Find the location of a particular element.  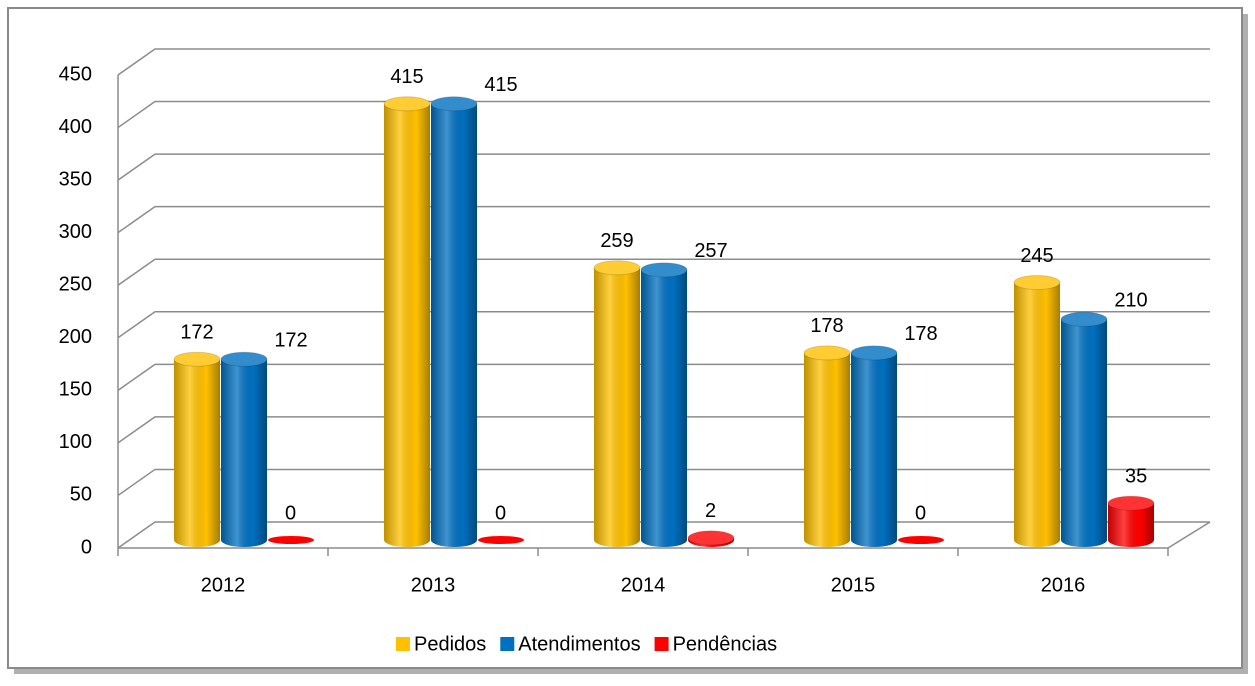

y-tick-label: 450 is located at coordinates (75, 74).